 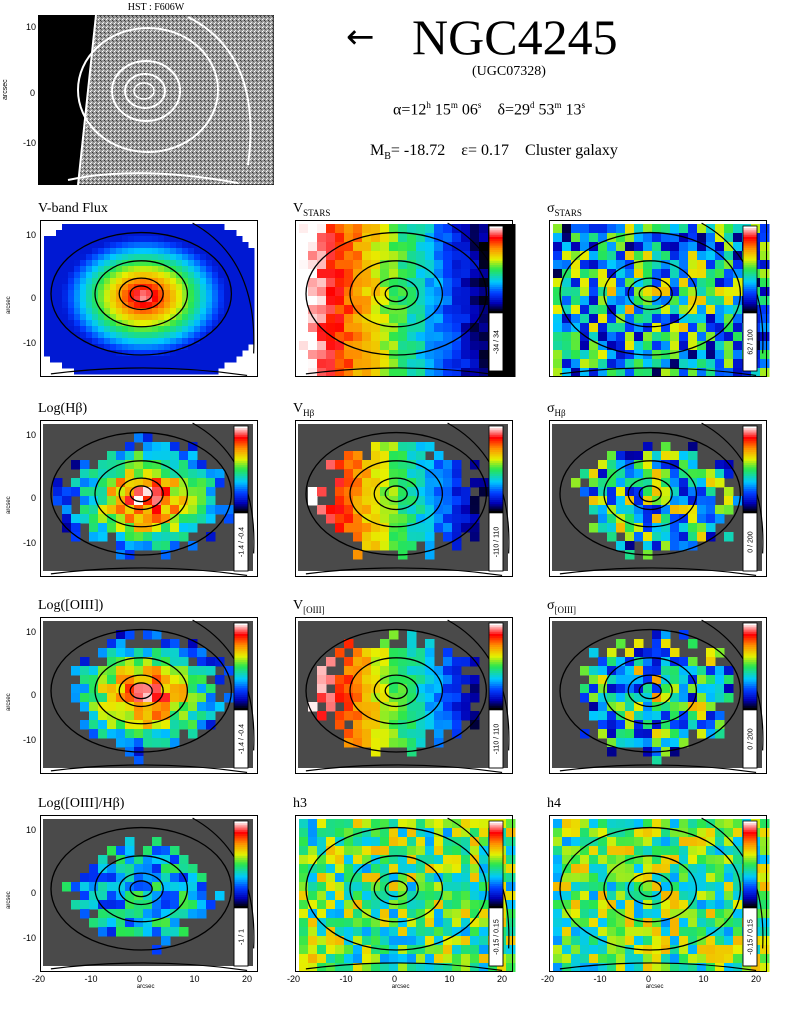 I want to click on galaxy-alt-name: (UGC07328), so click(x=509, y=71).